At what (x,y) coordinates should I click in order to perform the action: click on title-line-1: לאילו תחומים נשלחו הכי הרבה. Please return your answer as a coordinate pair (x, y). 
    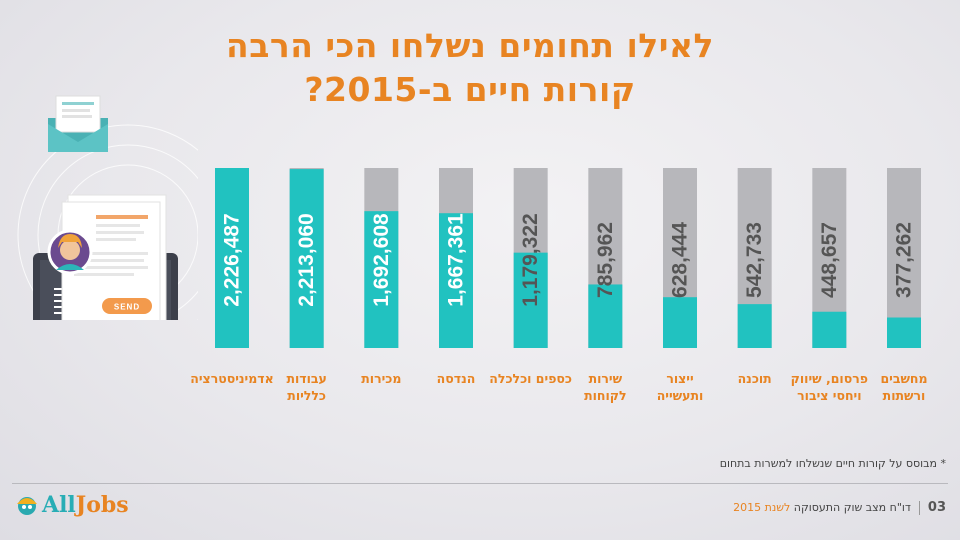
    Looking at the image, I should click on (470, 45).